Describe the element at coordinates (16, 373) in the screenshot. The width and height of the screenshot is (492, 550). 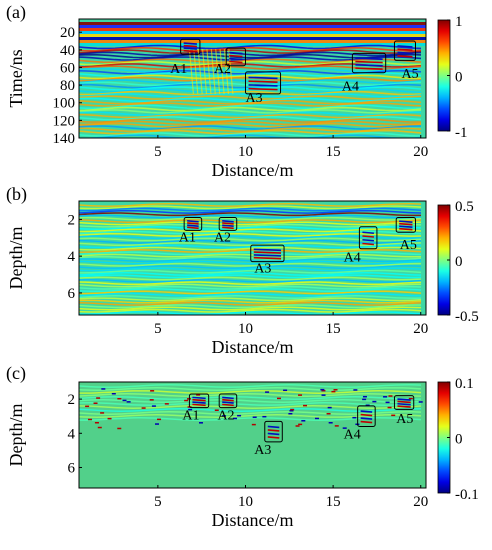
I see `panel-label: (c)` at that location.